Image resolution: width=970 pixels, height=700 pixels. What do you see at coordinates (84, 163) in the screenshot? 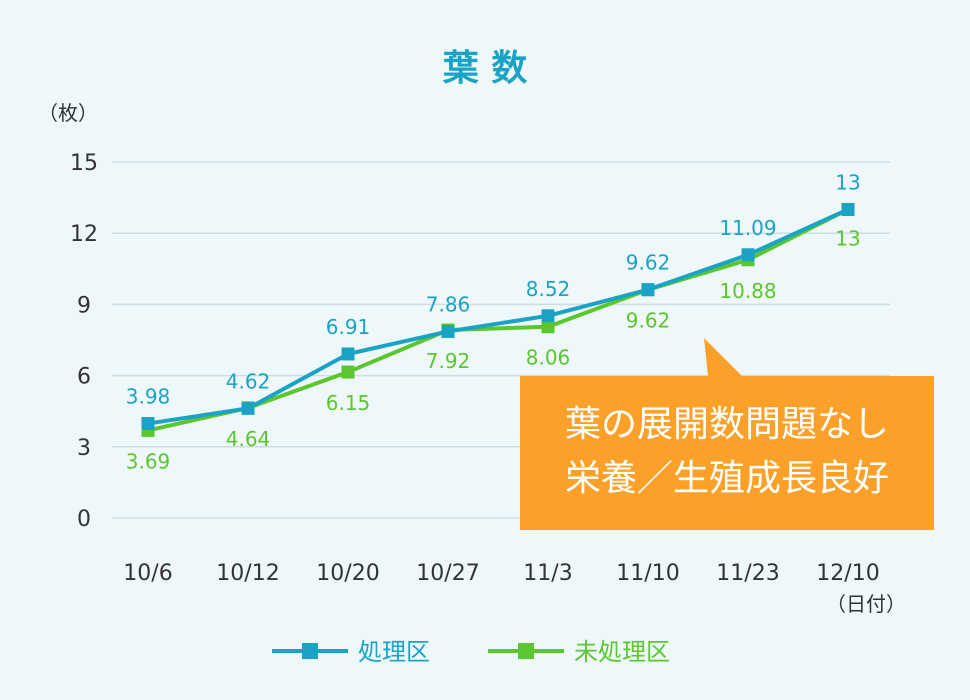
I see `y-tick-label: 15` at bounding box center [84, 163].